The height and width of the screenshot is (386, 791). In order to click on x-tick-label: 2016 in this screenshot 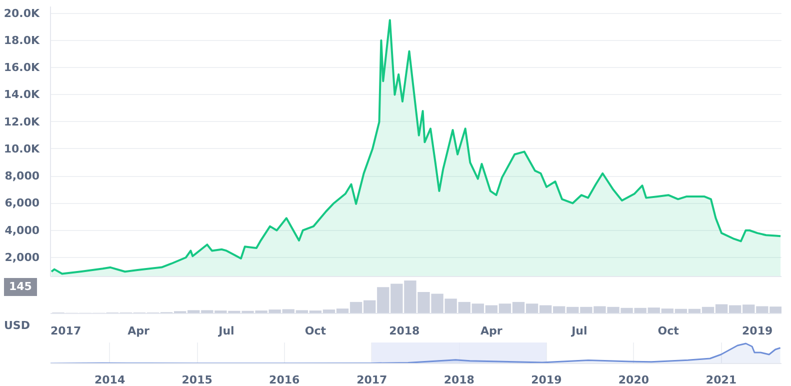, I will do `click(284, 380)`.